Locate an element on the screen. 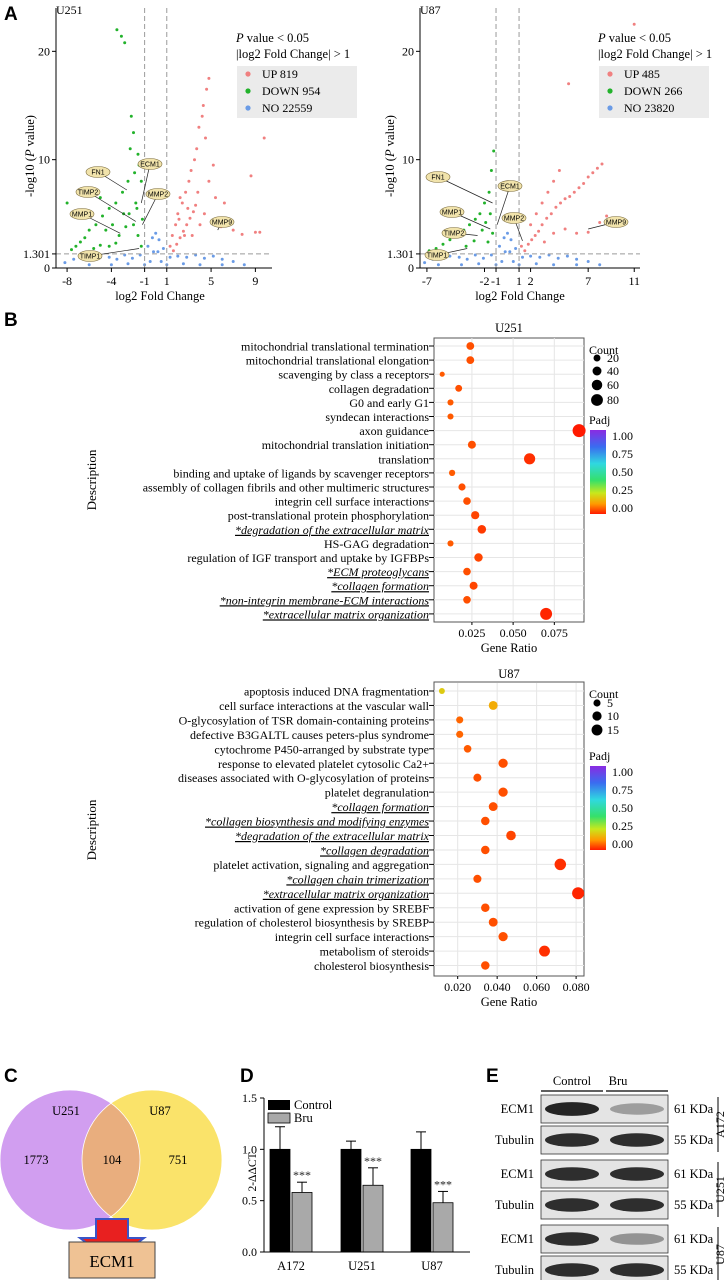  category-label: scavenging by class a receptors is located at coordinates (353, 375).